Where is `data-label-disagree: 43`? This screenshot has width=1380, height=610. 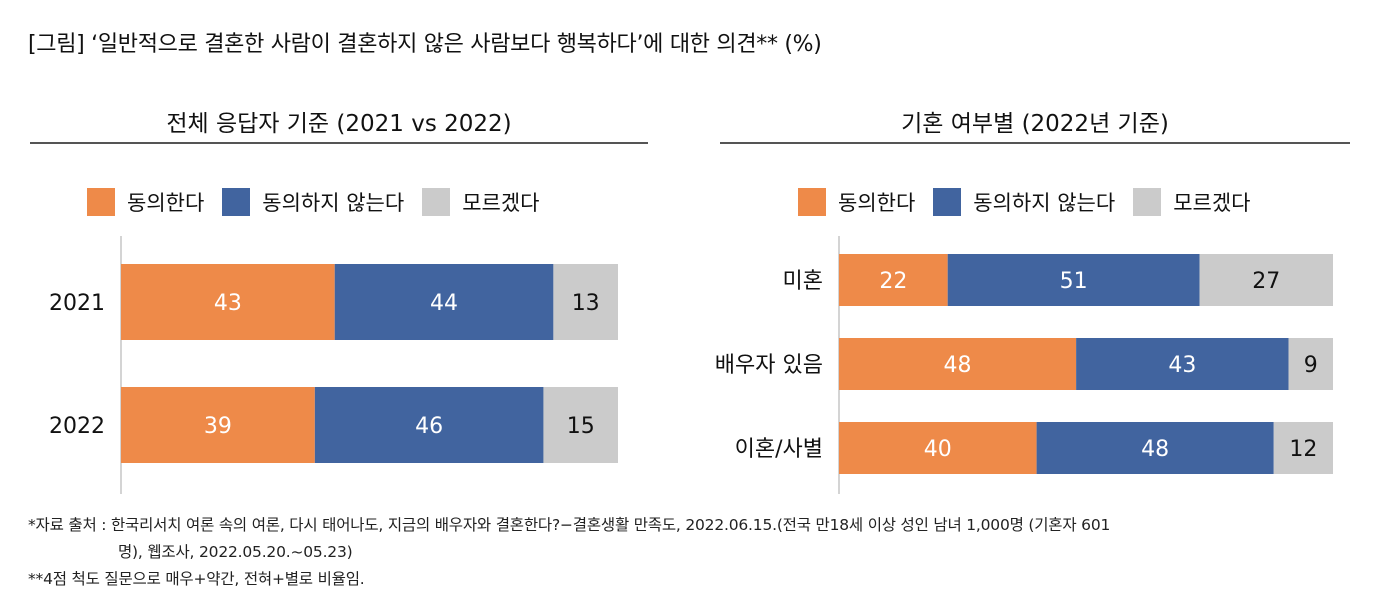 data-label-disagree: 43 is located at coordinates (1182, 365).